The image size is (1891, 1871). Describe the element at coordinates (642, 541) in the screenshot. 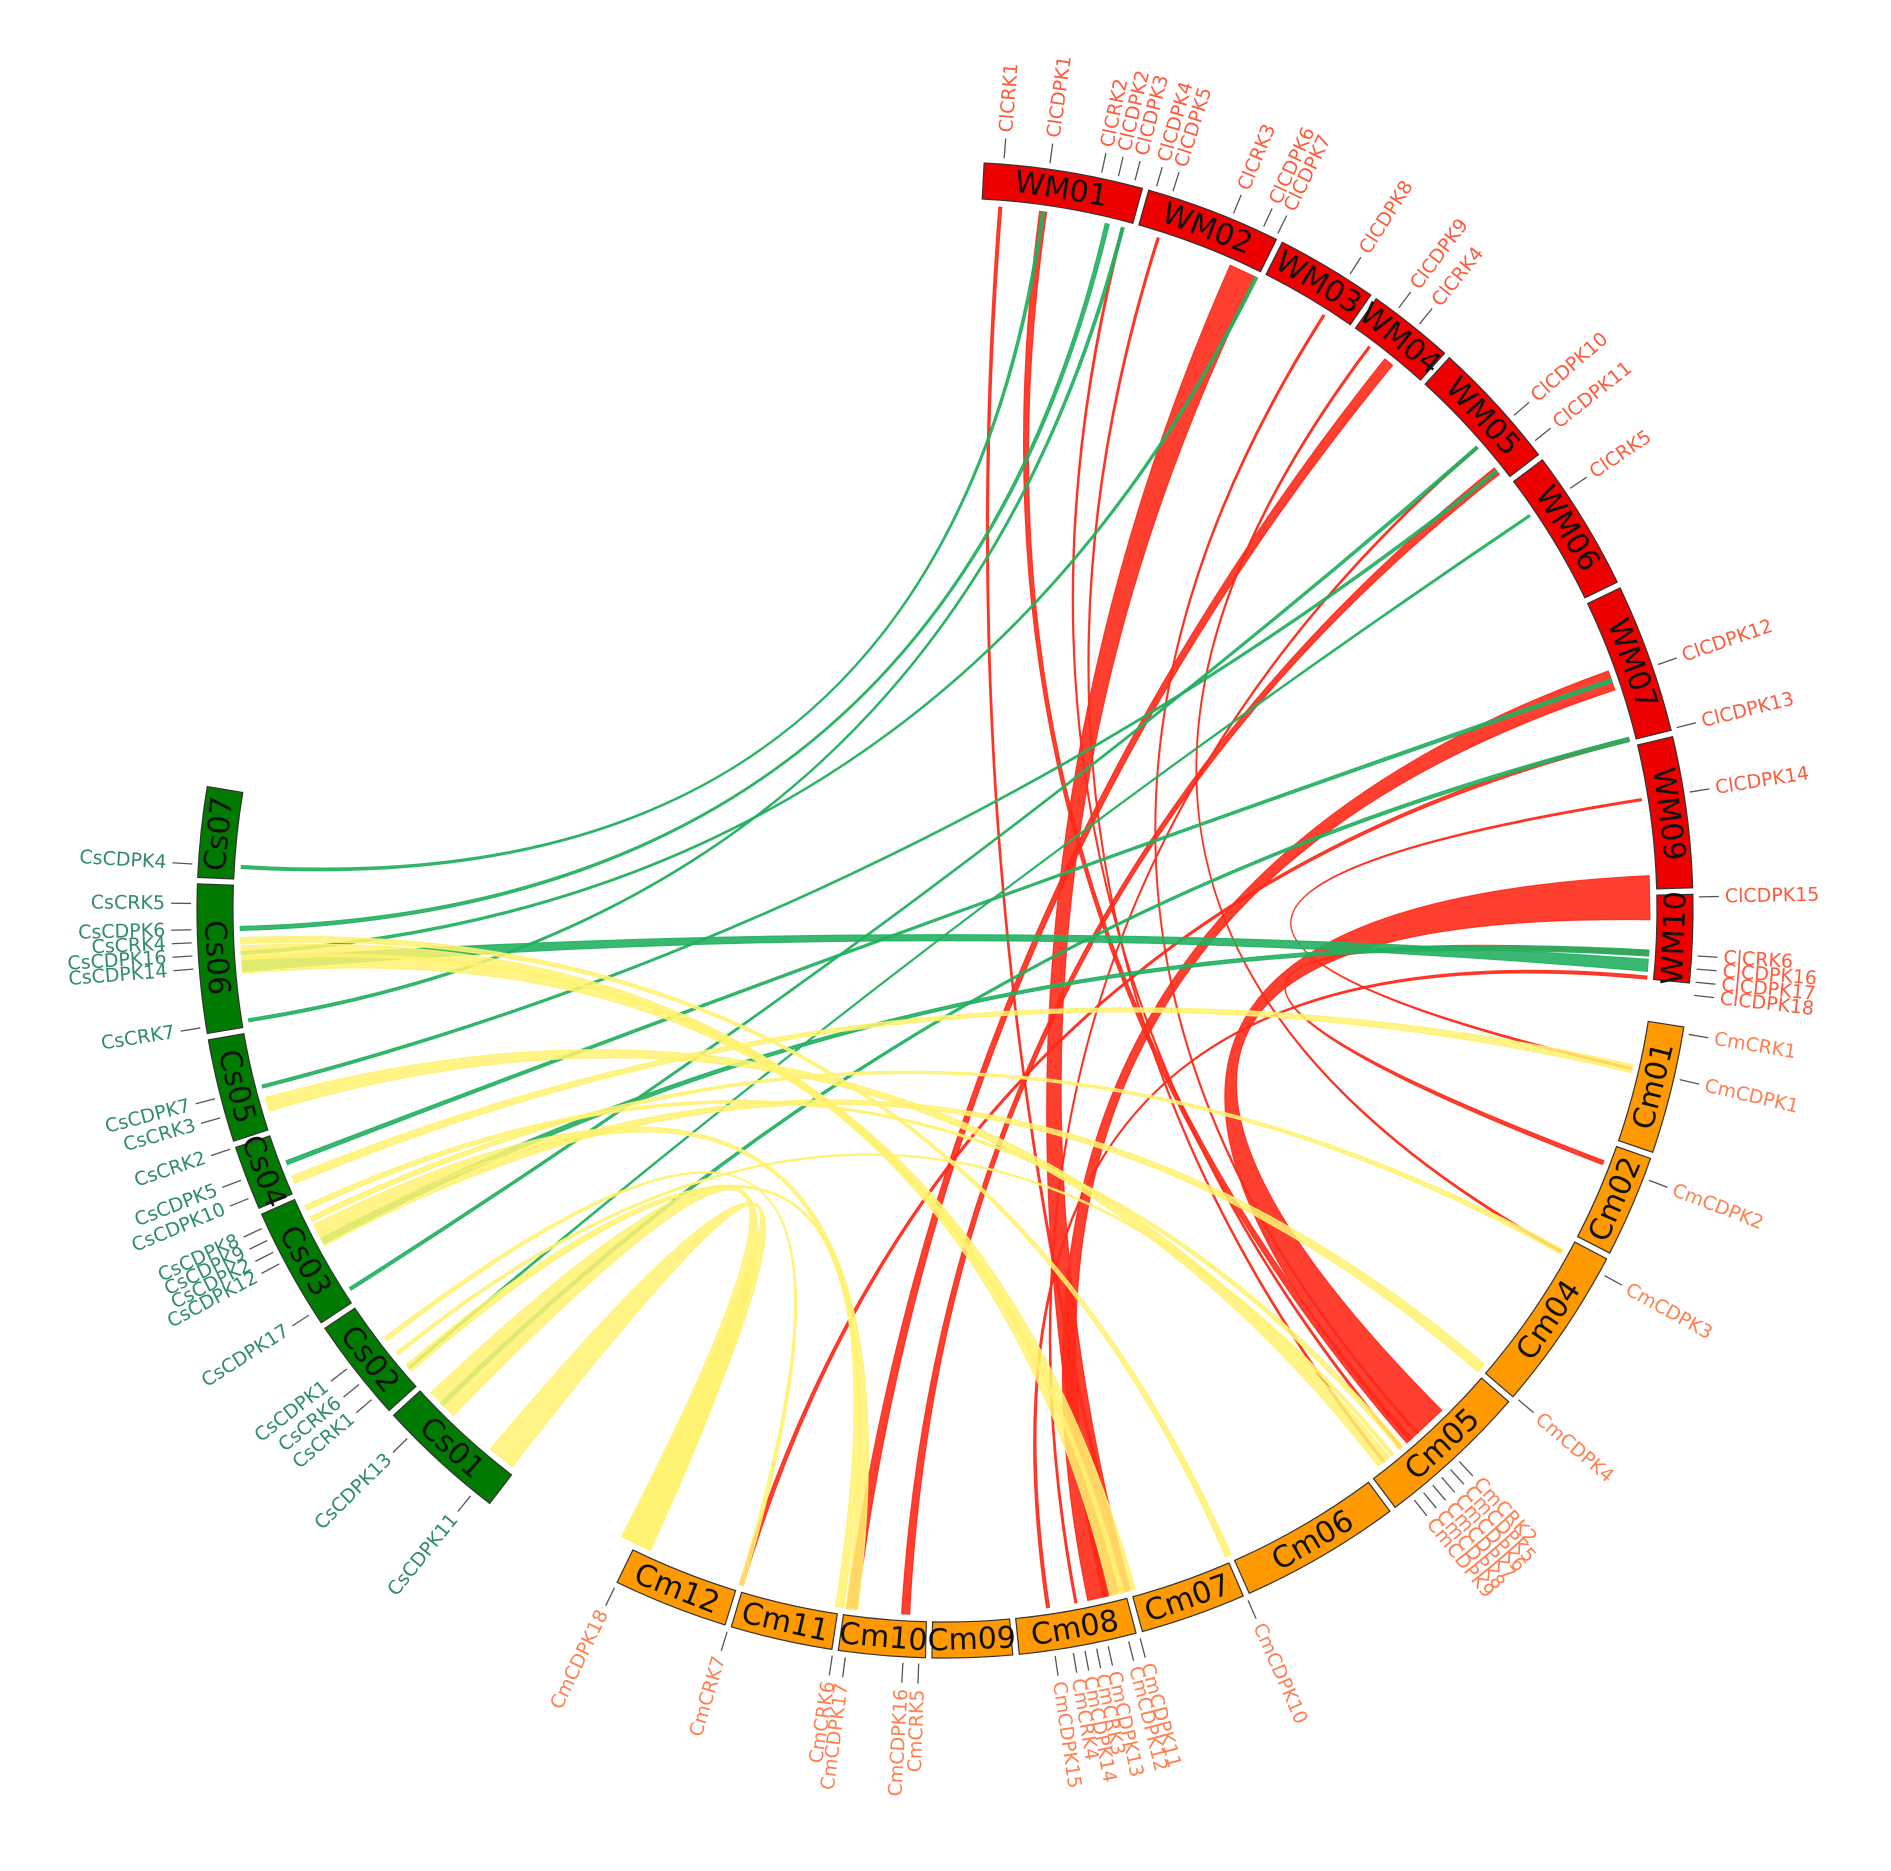

I see `link-CsCDPK4-ClCDPK1` at that location.